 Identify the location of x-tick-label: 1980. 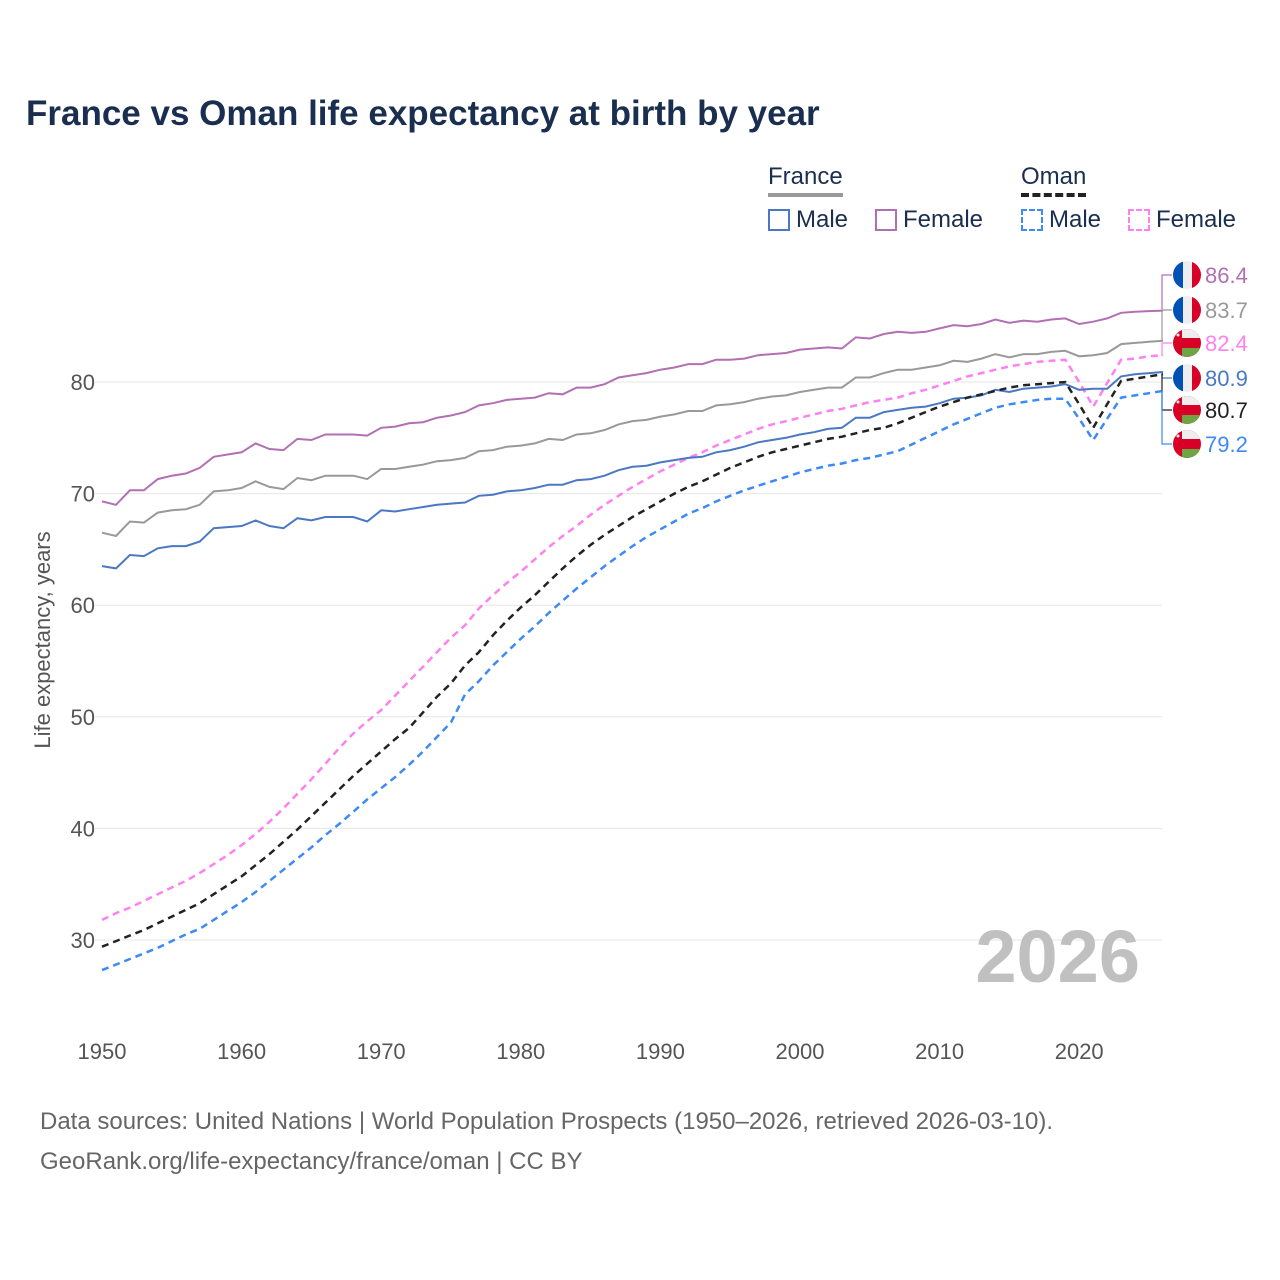
(520, 1051).